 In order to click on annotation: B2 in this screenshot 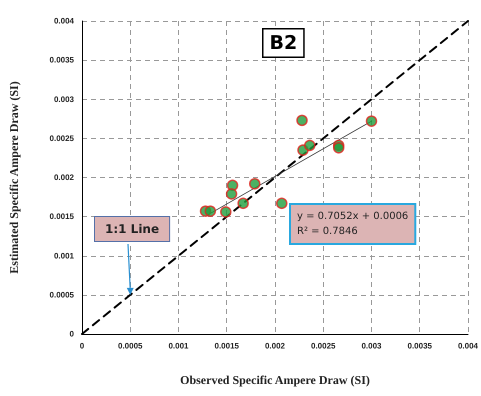, I will do `click(284, 43)`.